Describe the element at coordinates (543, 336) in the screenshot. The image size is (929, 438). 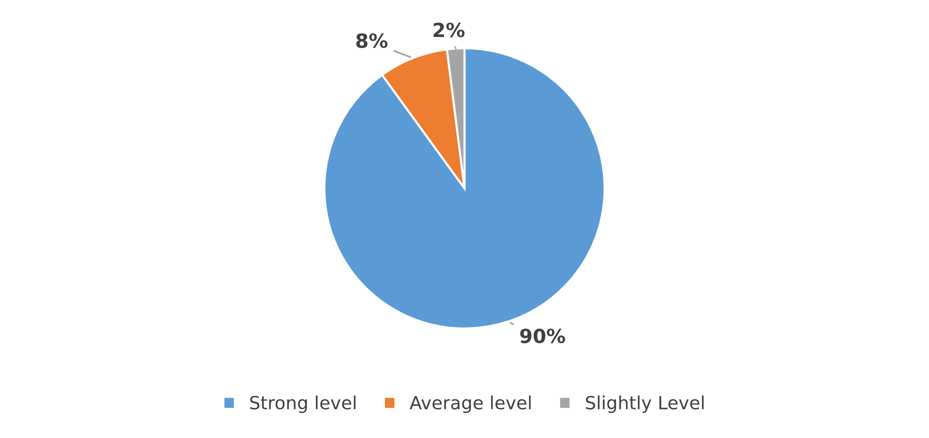
I see `data-label: 90%` at that location.